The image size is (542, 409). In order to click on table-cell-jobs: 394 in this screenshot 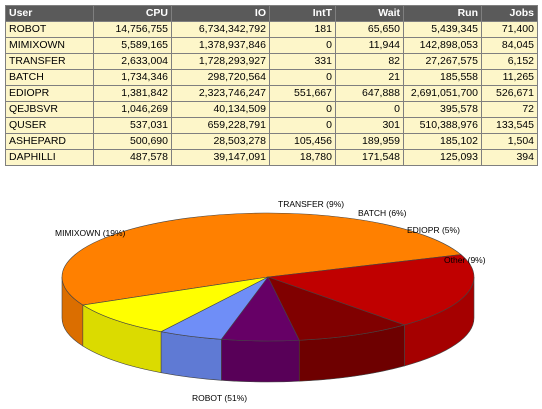, I will do `click(509, 157)`.